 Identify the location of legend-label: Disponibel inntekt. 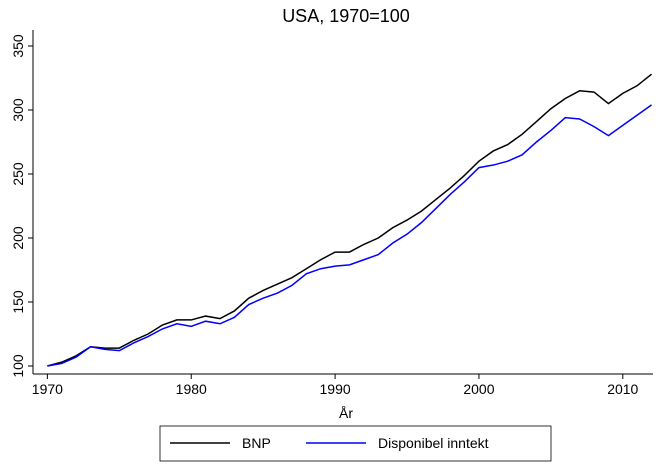
(433, 443).